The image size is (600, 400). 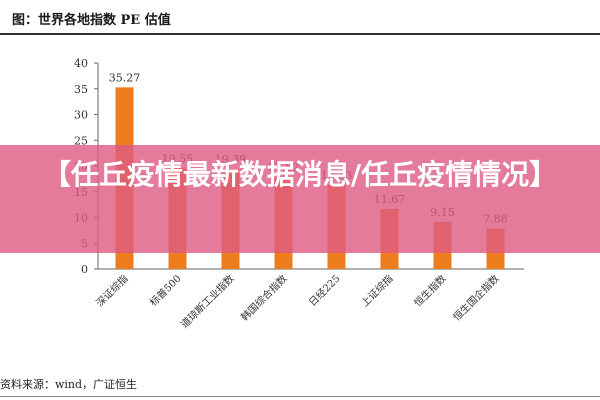 I want to click on category-label: 深证综指, so click(x=111, y=290).